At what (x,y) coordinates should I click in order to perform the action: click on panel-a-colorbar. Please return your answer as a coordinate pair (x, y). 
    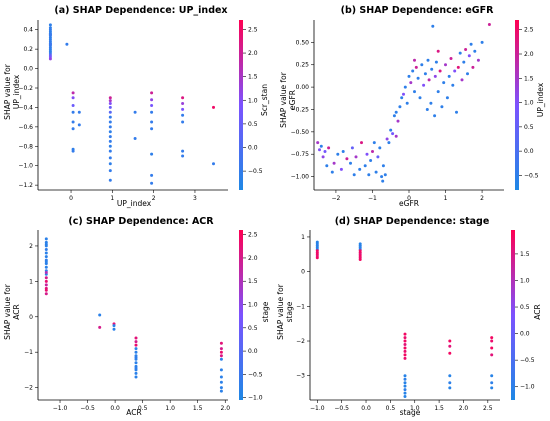
    Looking at the image, I should click on (241, 105).